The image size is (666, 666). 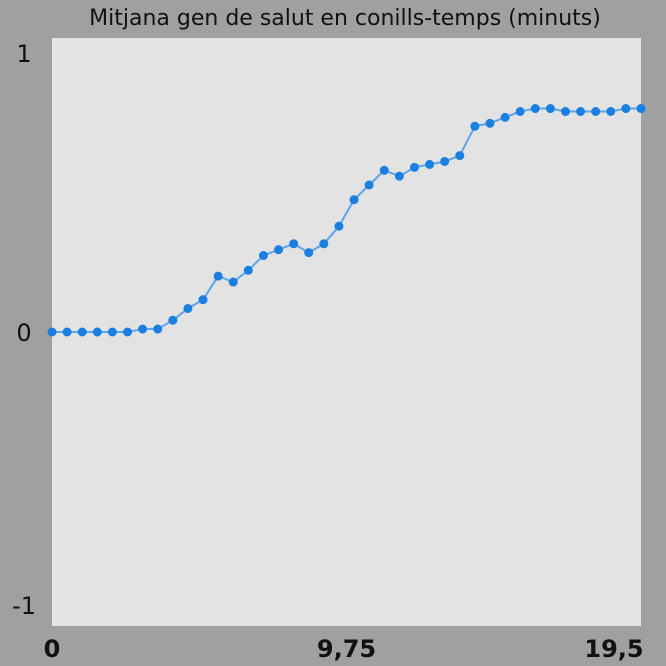 I want to click on y-axis-ticks: 1 0 -1, so click(x=24, y=330).